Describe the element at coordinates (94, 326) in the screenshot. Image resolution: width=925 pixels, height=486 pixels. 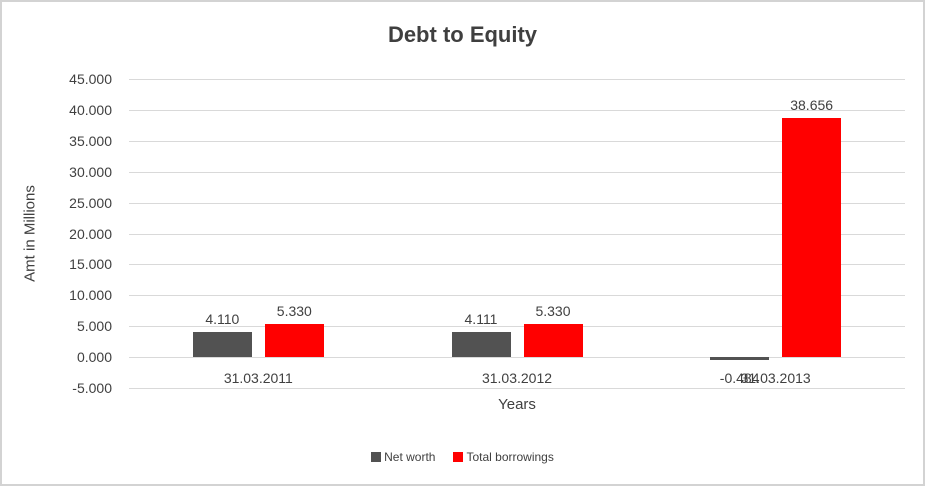
I see `y-axis-tick-label: 5.000` at that location.